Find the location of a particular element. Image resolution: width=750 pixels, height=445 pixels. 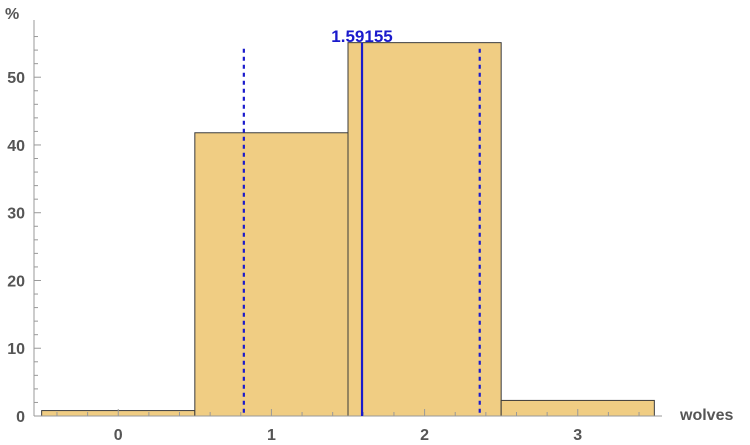

x-tick-label: 2 is located at coordinates (424, 435).